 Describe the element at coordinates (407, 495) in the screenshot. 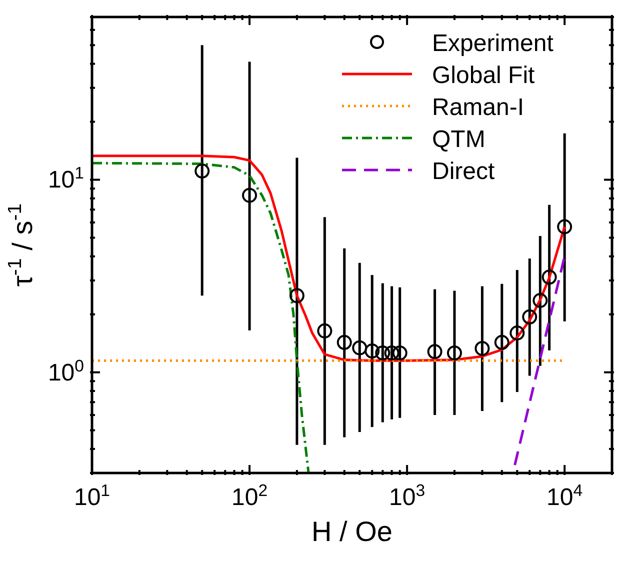

I see `x-tick-label: 10$^{3}$` at that location.